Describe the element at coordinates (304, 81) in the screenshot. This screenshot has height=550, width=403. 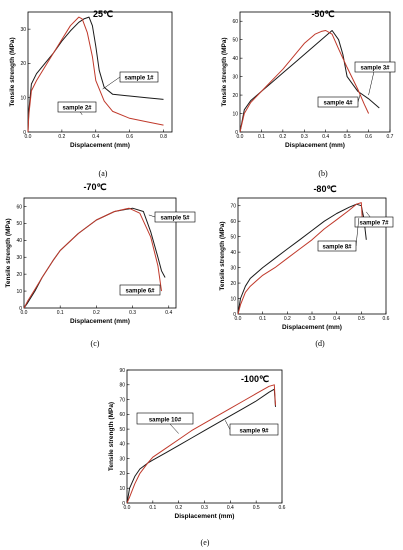
I see `series-line-sample4` at that location.